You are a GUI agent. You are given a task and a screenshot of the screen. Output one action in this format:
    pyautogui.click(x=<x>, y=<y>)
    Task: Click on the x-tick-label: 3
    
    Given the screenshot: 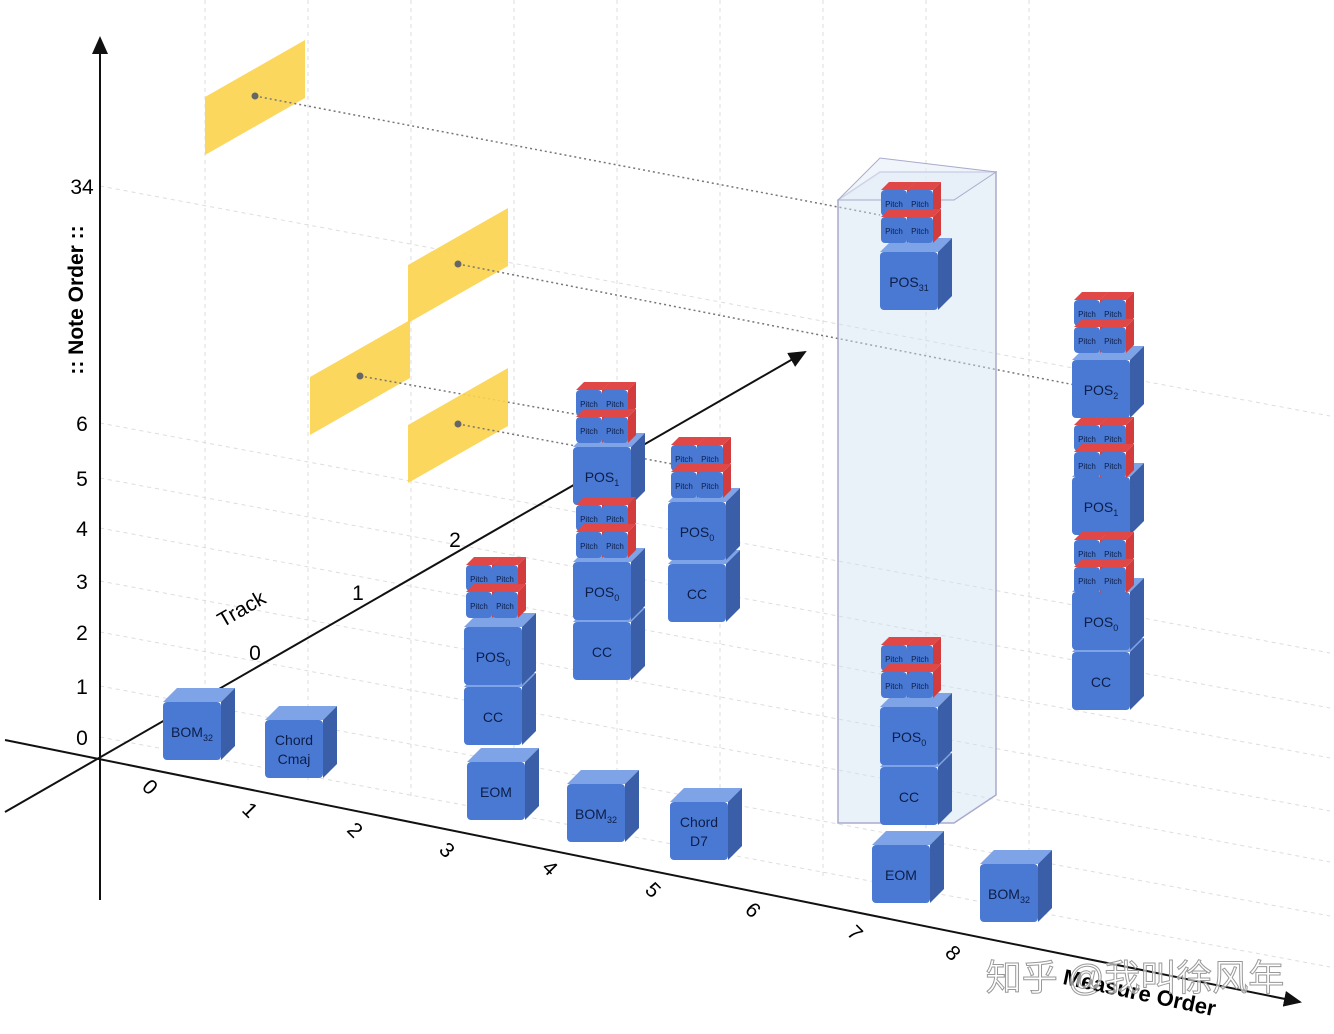 What is the action you would take?
    pyautogui.click(x=446, y=850)
    